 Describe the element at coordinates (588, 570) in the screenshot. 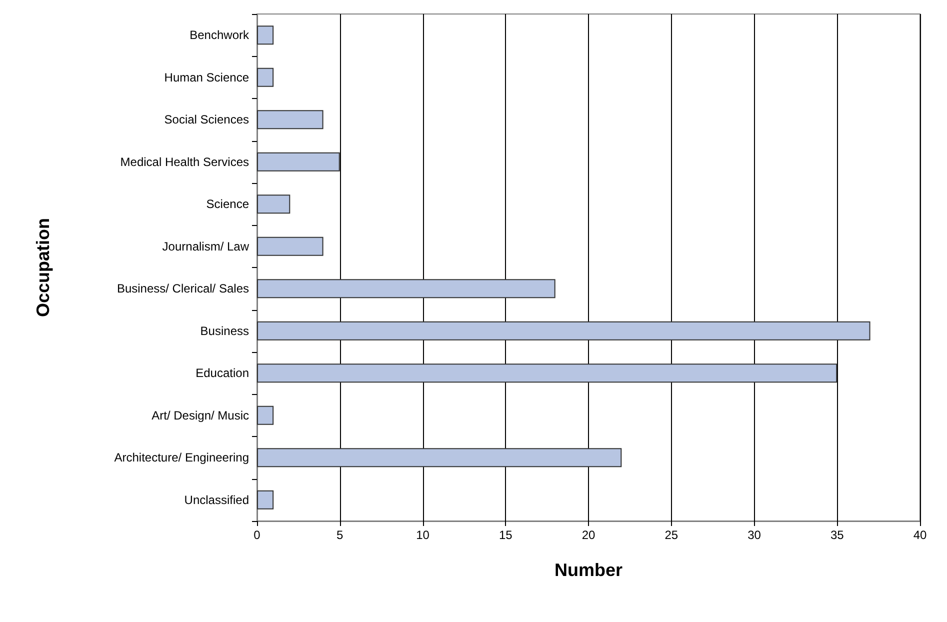

I see `x-axis-title: Number` at that location.